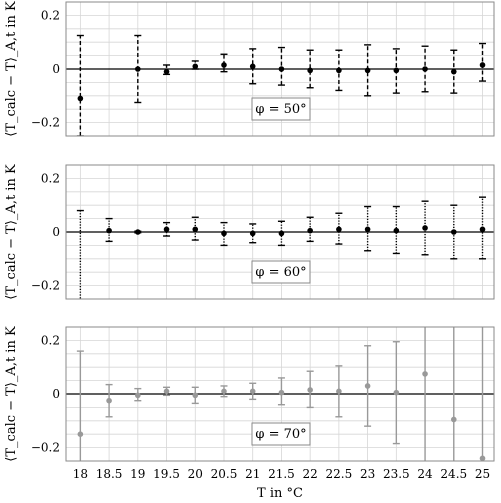 The width and height of the screenshot is (501, 503). Describe the element at coordinates (195, 474) in the screenshot. I see `x-tick-label: 20` at that location.